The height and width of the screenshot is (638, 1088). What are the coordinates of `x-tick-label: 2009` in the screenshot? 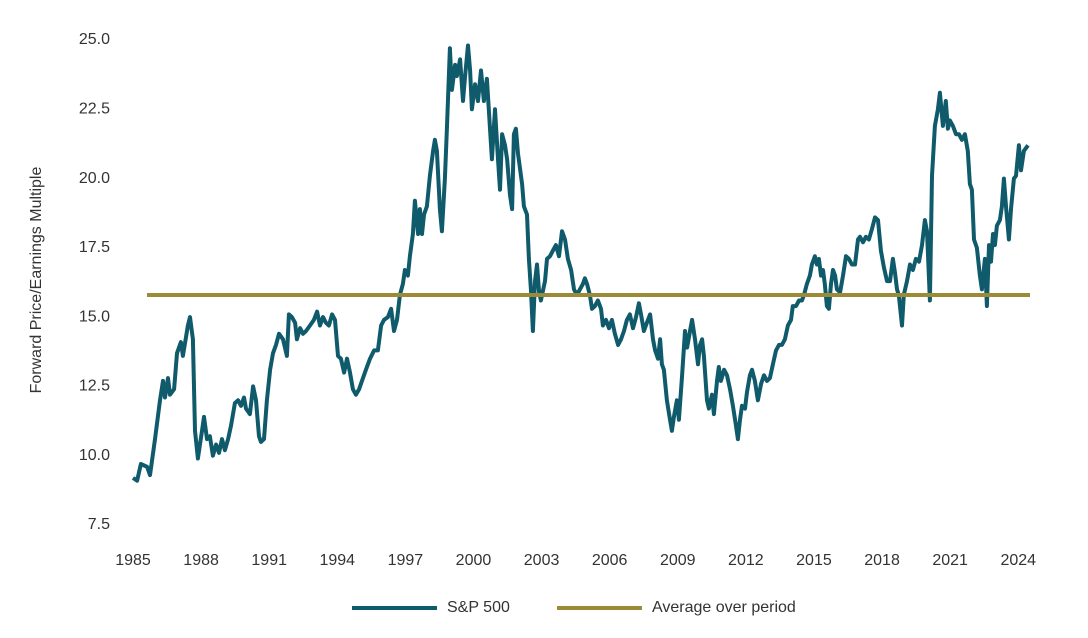 It's located at (678, 560).